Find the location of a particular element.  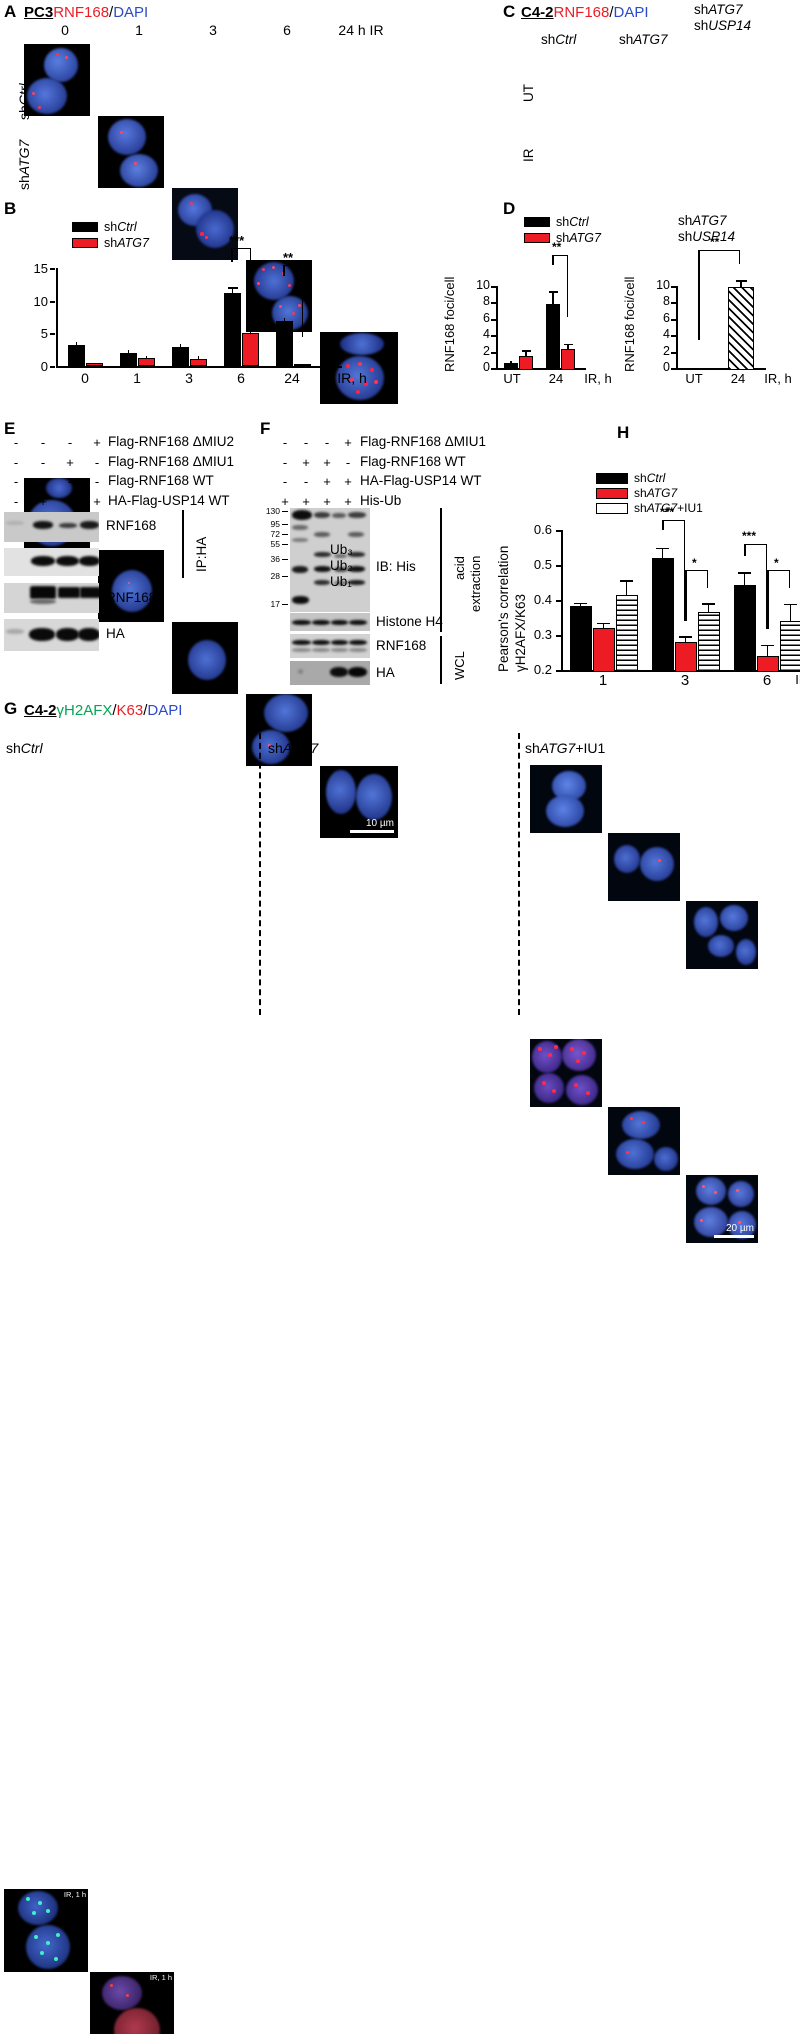

panel-F-treatment-label-3: His-Ub is located at coordinates (381, 500).